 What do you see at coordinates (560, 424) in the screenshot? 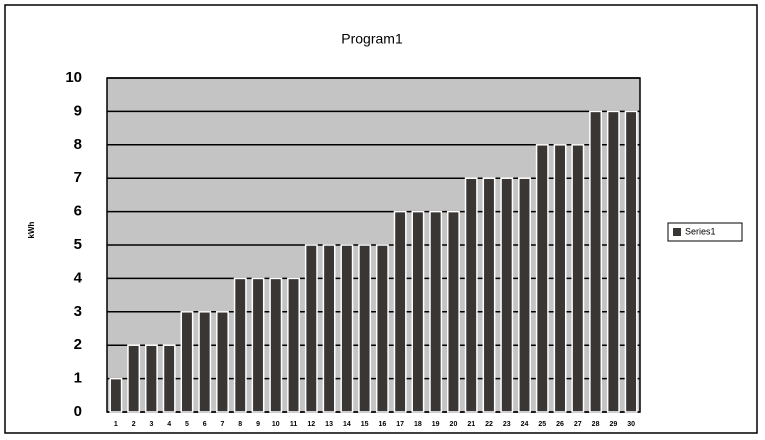
I see `x-tick-label: 26` at bounding box center [560, 424].